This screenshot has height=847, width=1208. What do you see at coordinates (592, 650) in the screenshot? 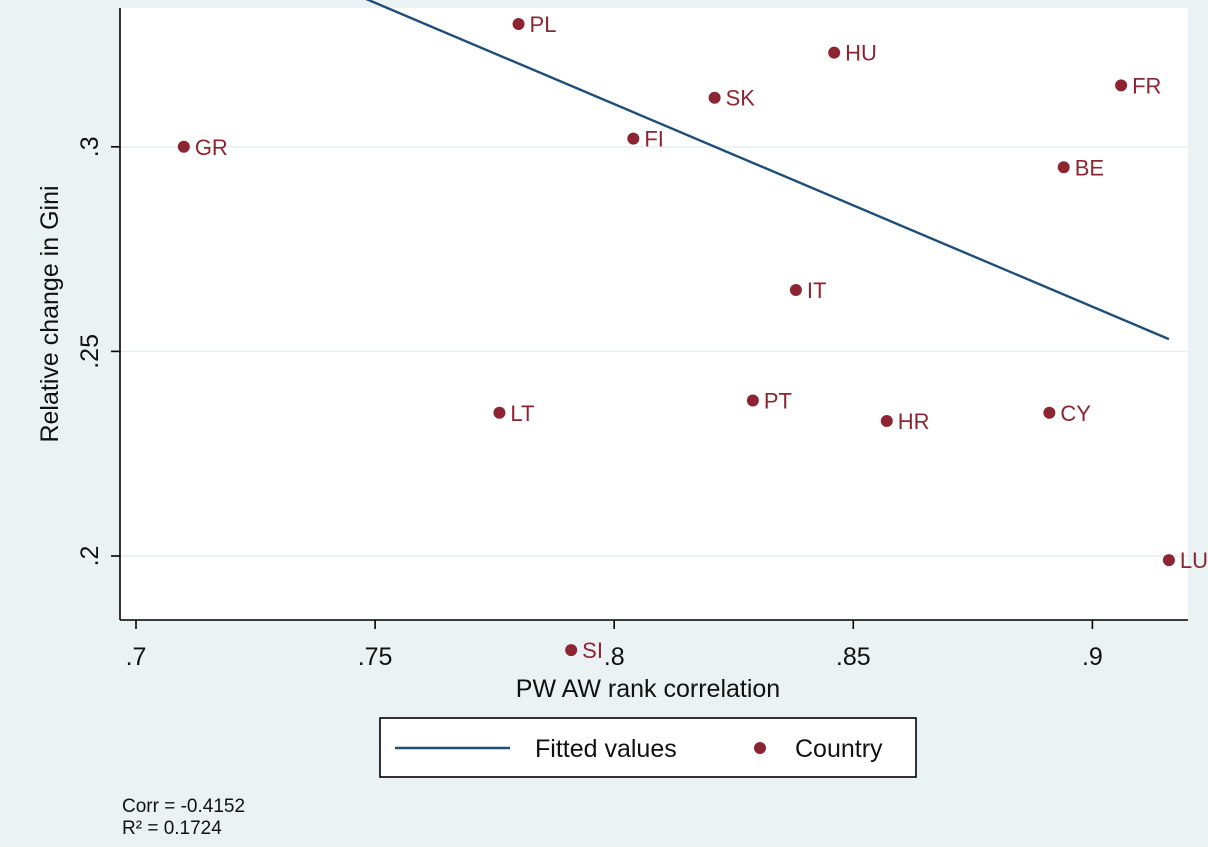
I see `point-label: SI` at bounding box center [592, 650].